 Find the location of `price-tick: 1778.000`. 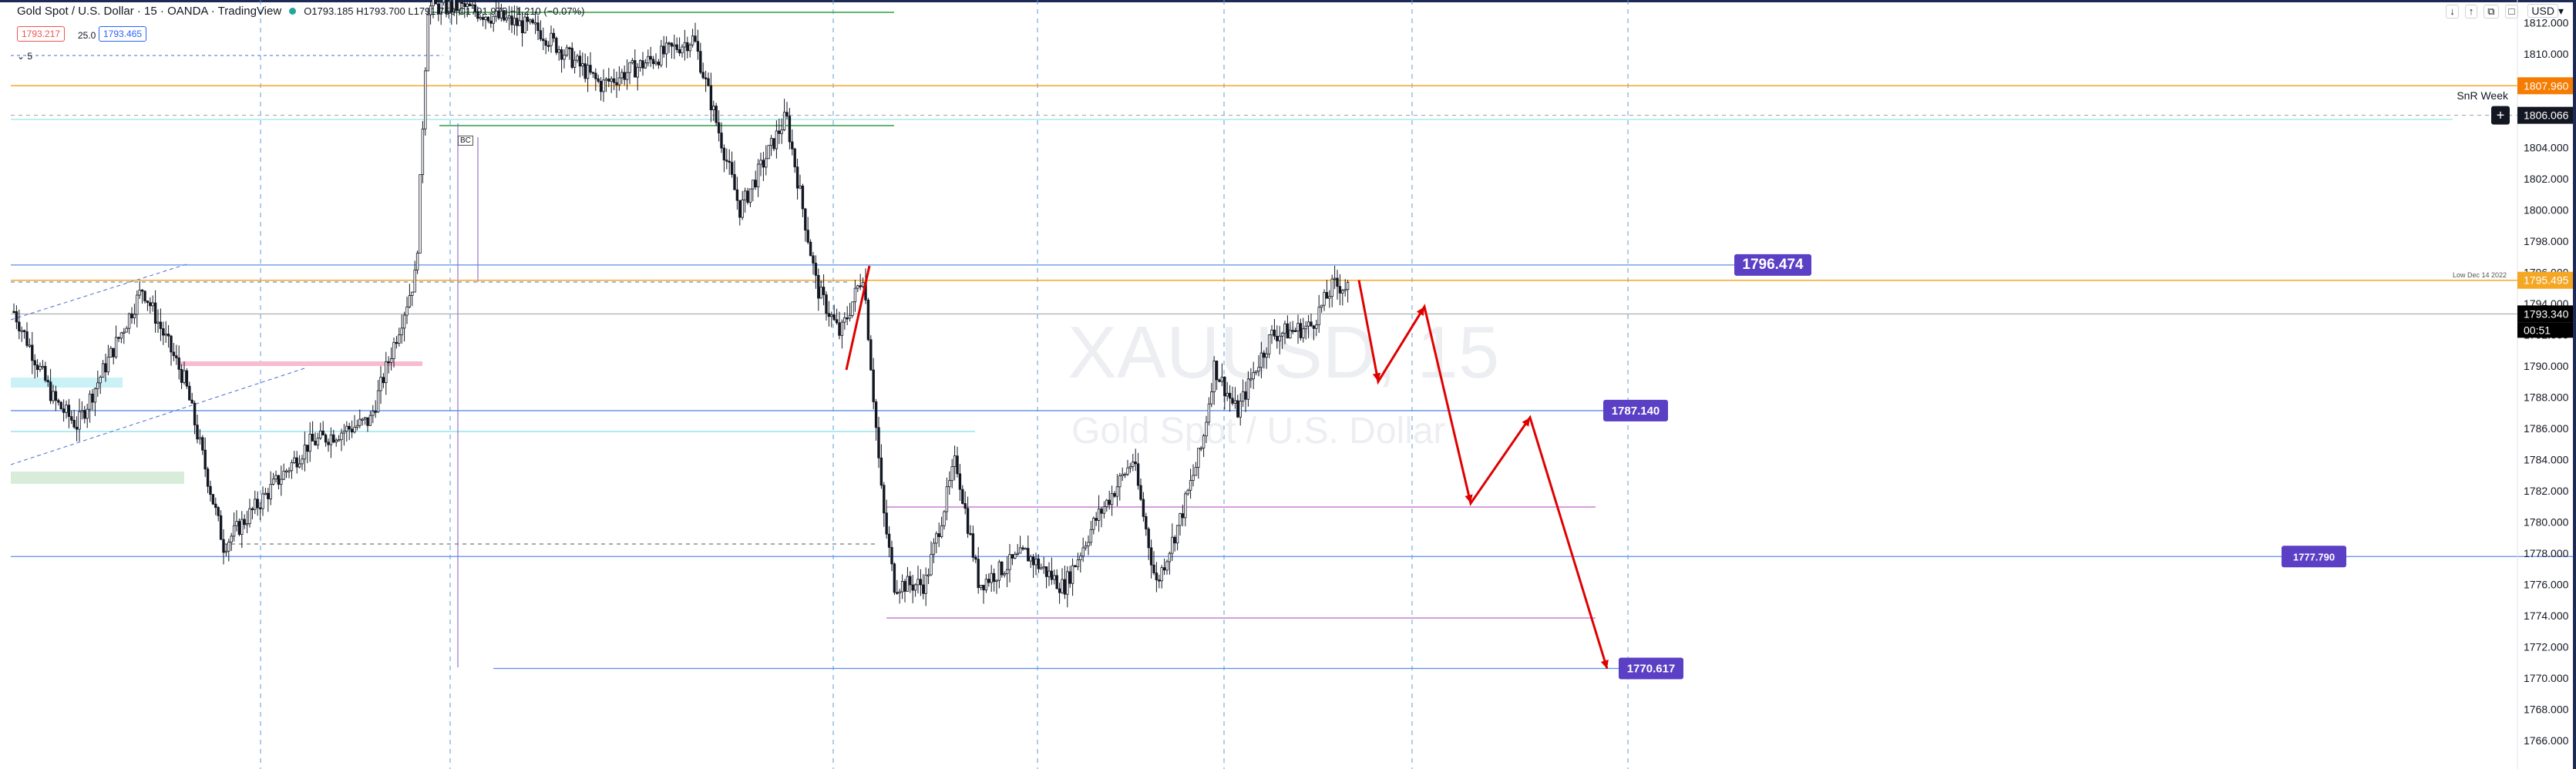

price-tick: 1778.000 is located at coordinates (2546, 553).